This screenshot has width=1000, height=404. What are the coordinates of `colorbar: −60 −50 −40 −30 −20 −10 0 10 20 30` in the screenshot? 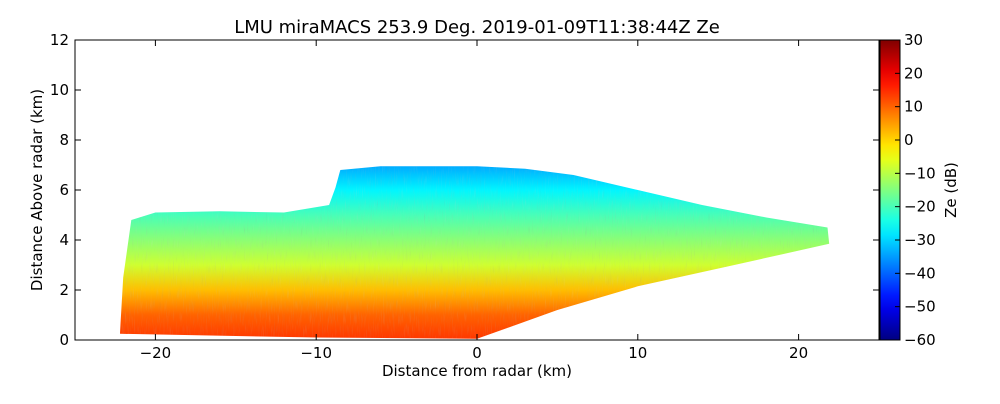 It's located at (907, 190).